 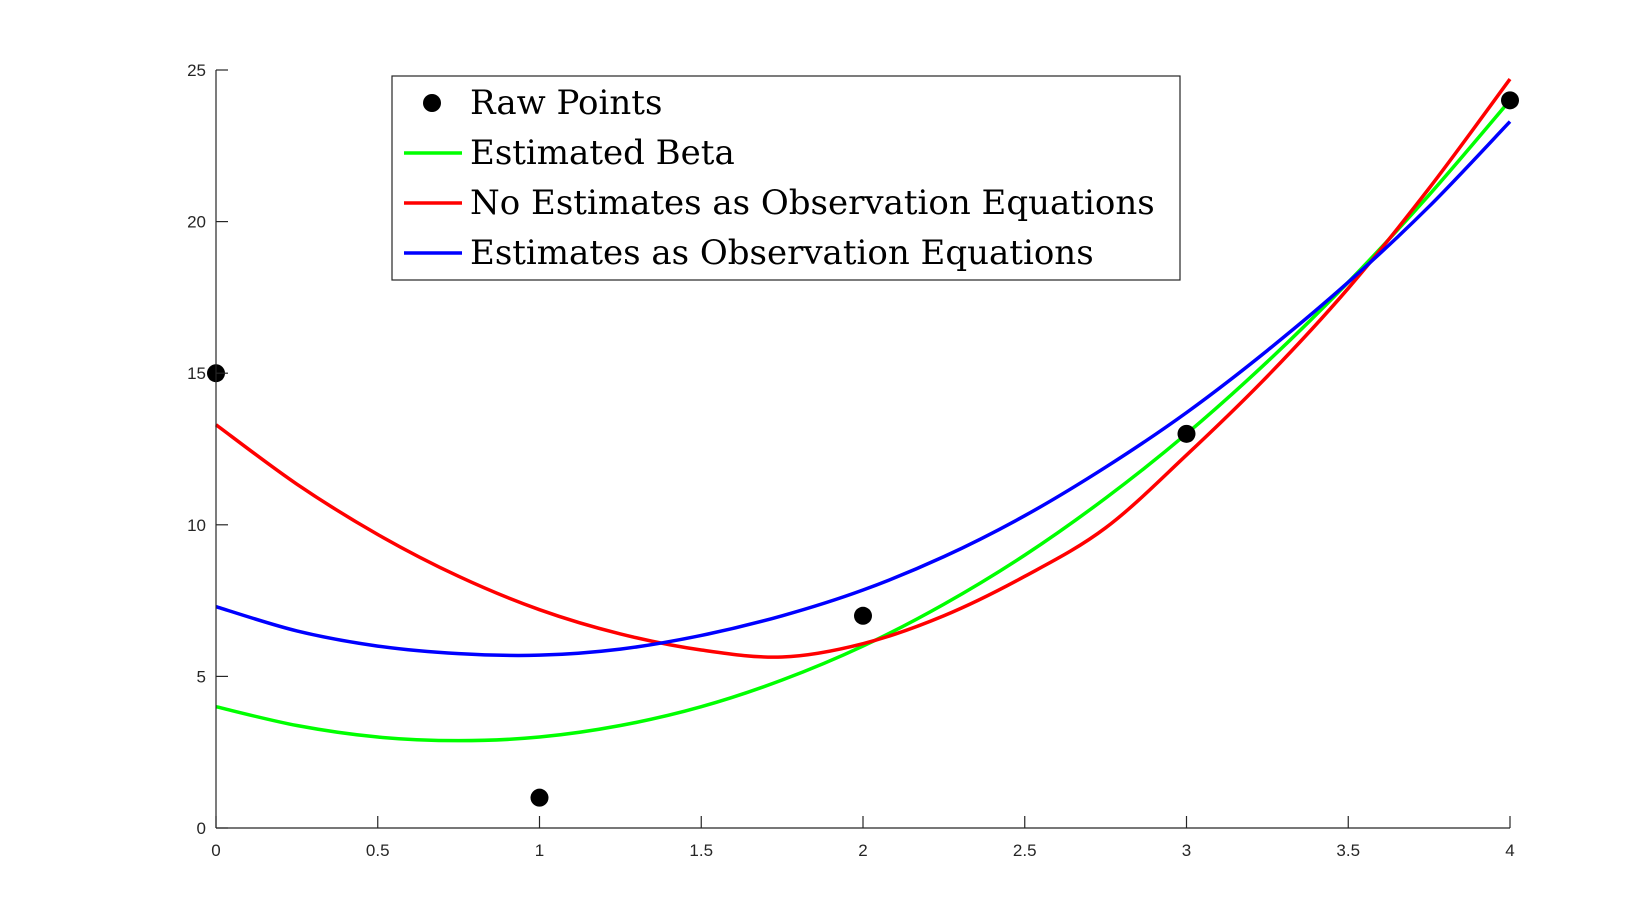 What do you see at coordinates (196, 222) in the screenshot?
I see `y-tick-label: 20` at bounding box center [196, 222].